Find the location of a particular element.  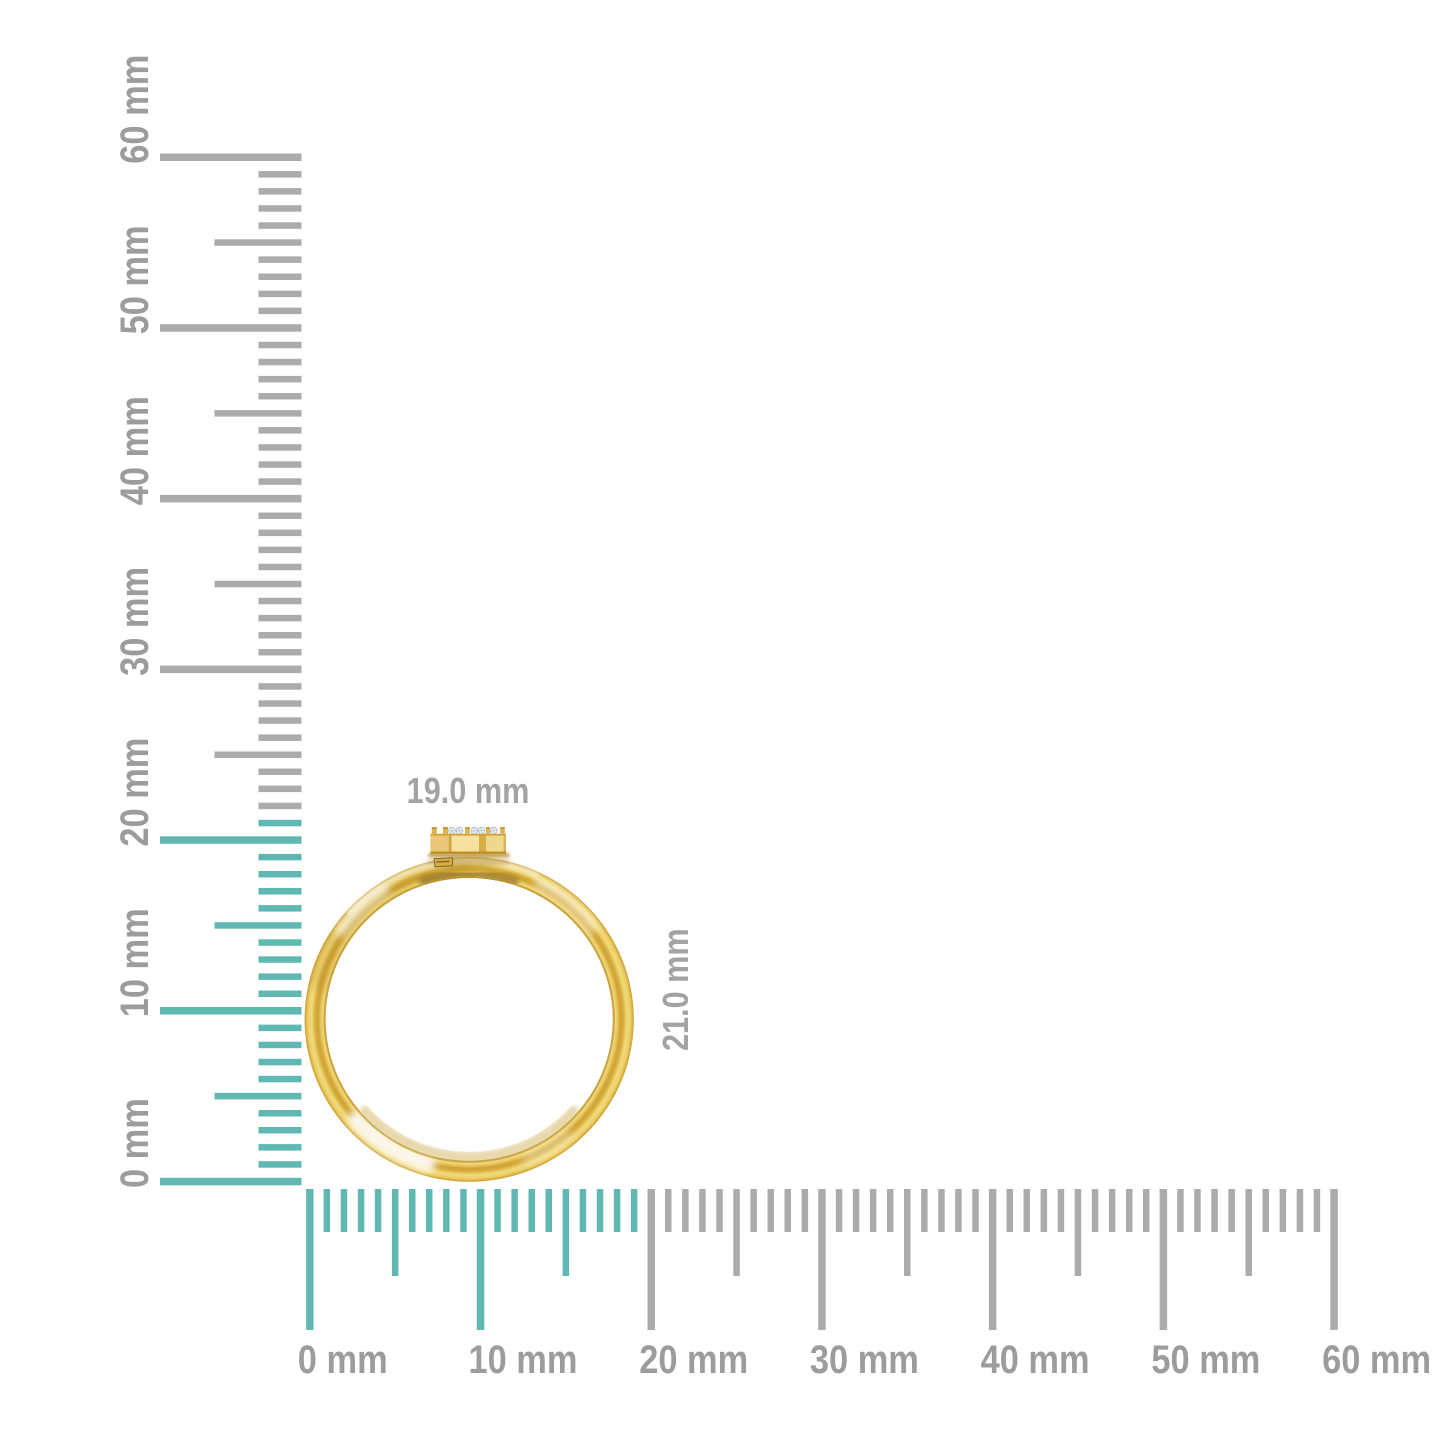

svg-text: 19.0 mm is located at coordinates (468, 791).